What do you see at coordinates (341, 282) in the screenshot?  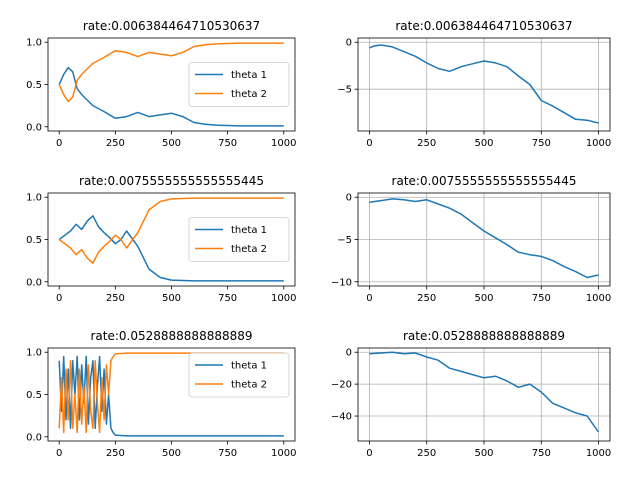 I see `y-tick-label: −10` at bounding box center [341, 282].